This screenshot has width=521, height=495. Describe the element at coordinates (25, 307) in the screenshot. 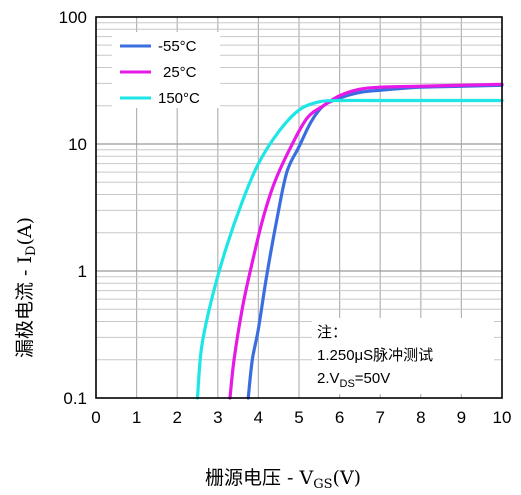

I see `y-axis-title-main: 漏极电流 - I` at that location.